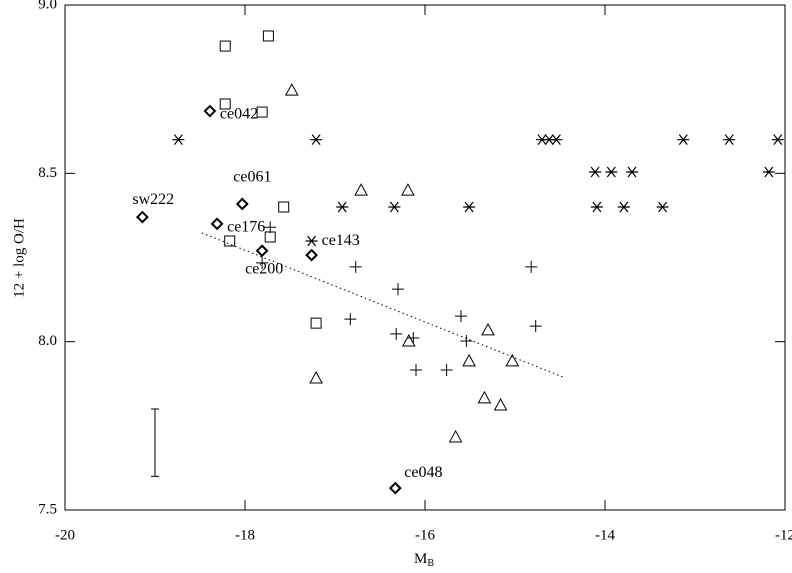 The image size is (792, 573). What do you see at coordinates (19, 258) in the screenshot?
I see `y-axis-label: 12 + log O/H` at bounding box center [19, 258].